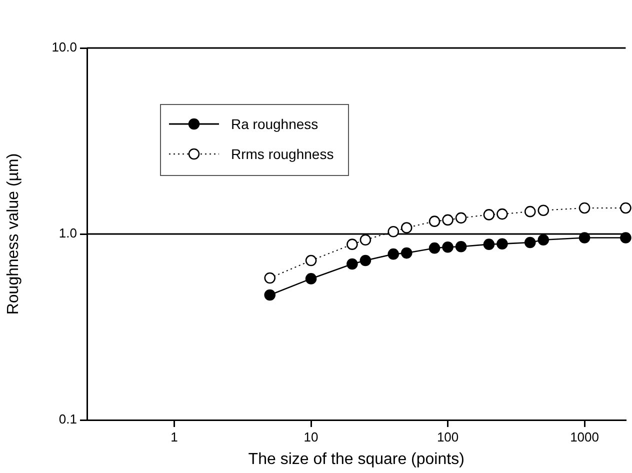 The image size is (632, 473). I want to click on legend-label: Ra roughness, so click(274, 124).